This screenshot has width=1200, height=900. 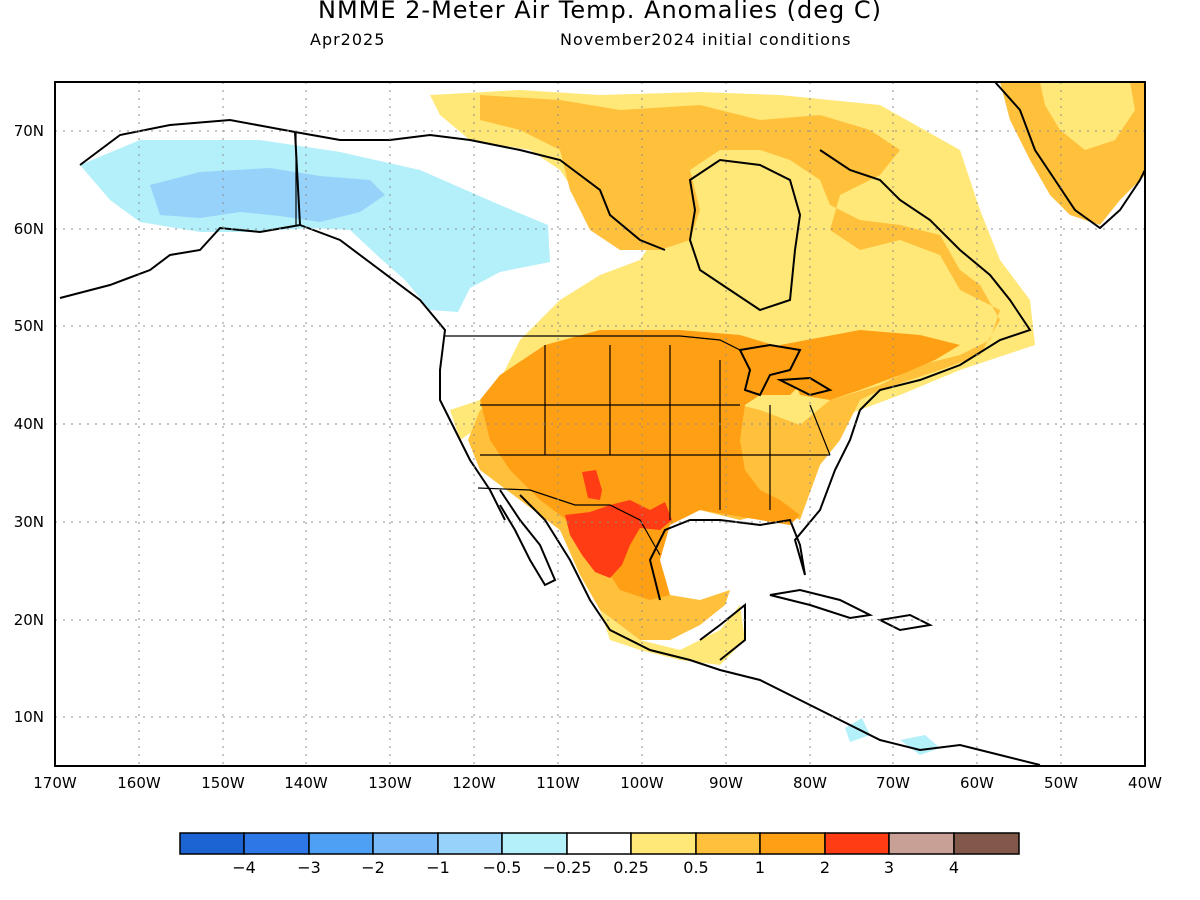 What do you see at coordinates (595, 867) in the screenshot?
I see `colorbar-labels: −4 −3 −2 −1 −0.5 −0.25 0.25 0.5 1 2 3 4` at bounding box center [595, 867].